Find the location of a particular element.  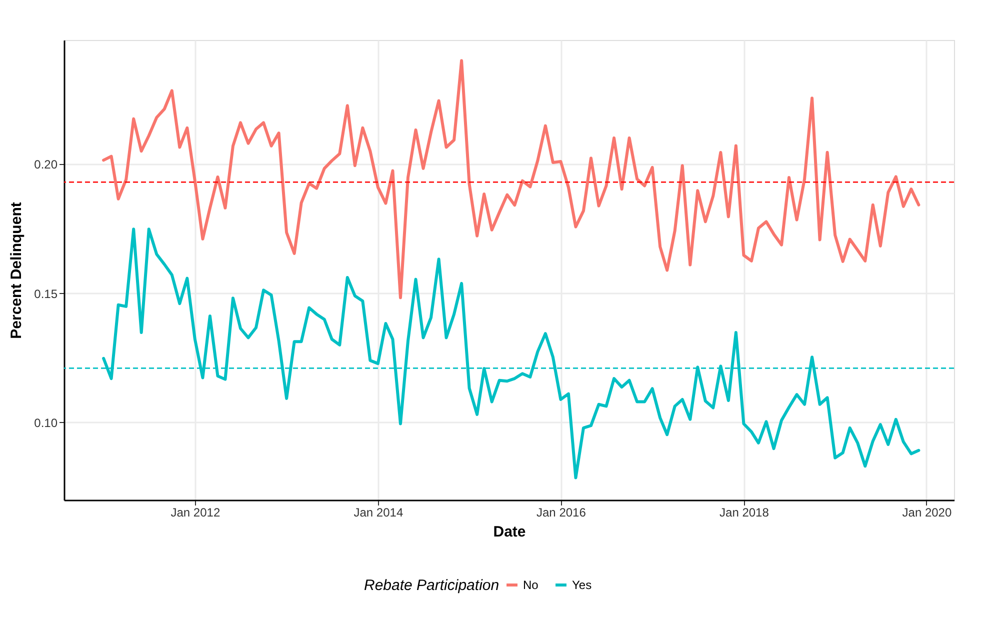

x-tick-label: Jan 2014 is located at coordinates (379, 513).